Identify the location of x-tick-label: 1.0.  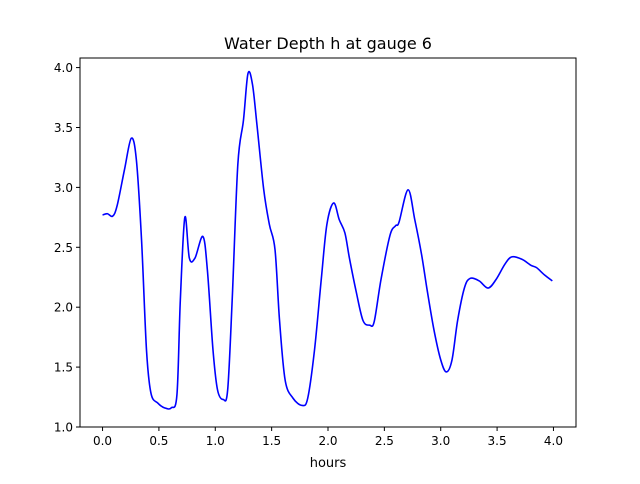
(215, 441).